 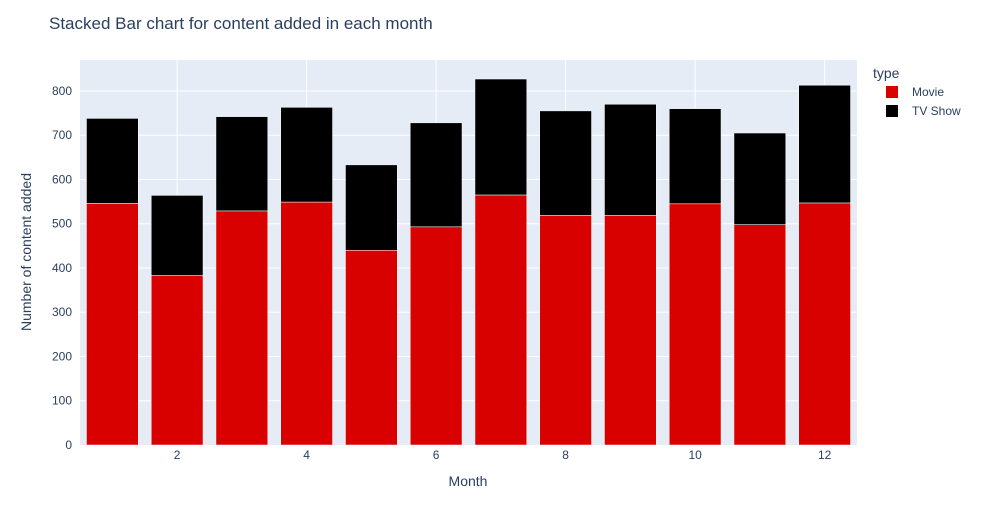 I want to click on legend: type Movie TV Show, so click(x=917, y=91).